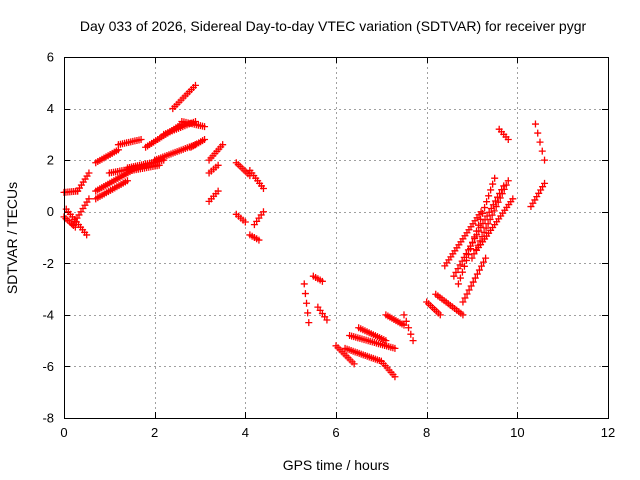  Describe the element at coordinates (12, 238) in the screenshot. I see `y-axis-label: SDTVAR / TECUs` at that location.